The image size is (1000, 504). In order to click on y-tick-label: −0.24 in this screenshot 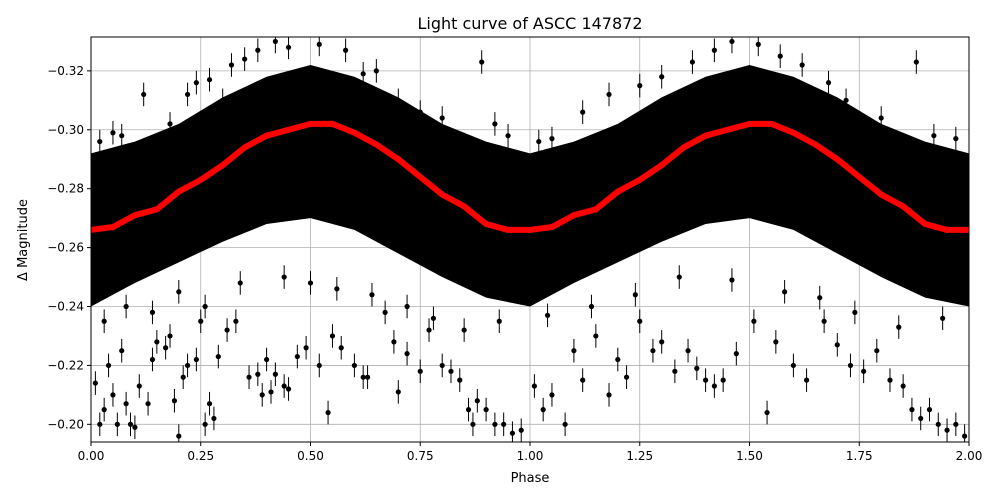, I will do `click(65, 307)`.